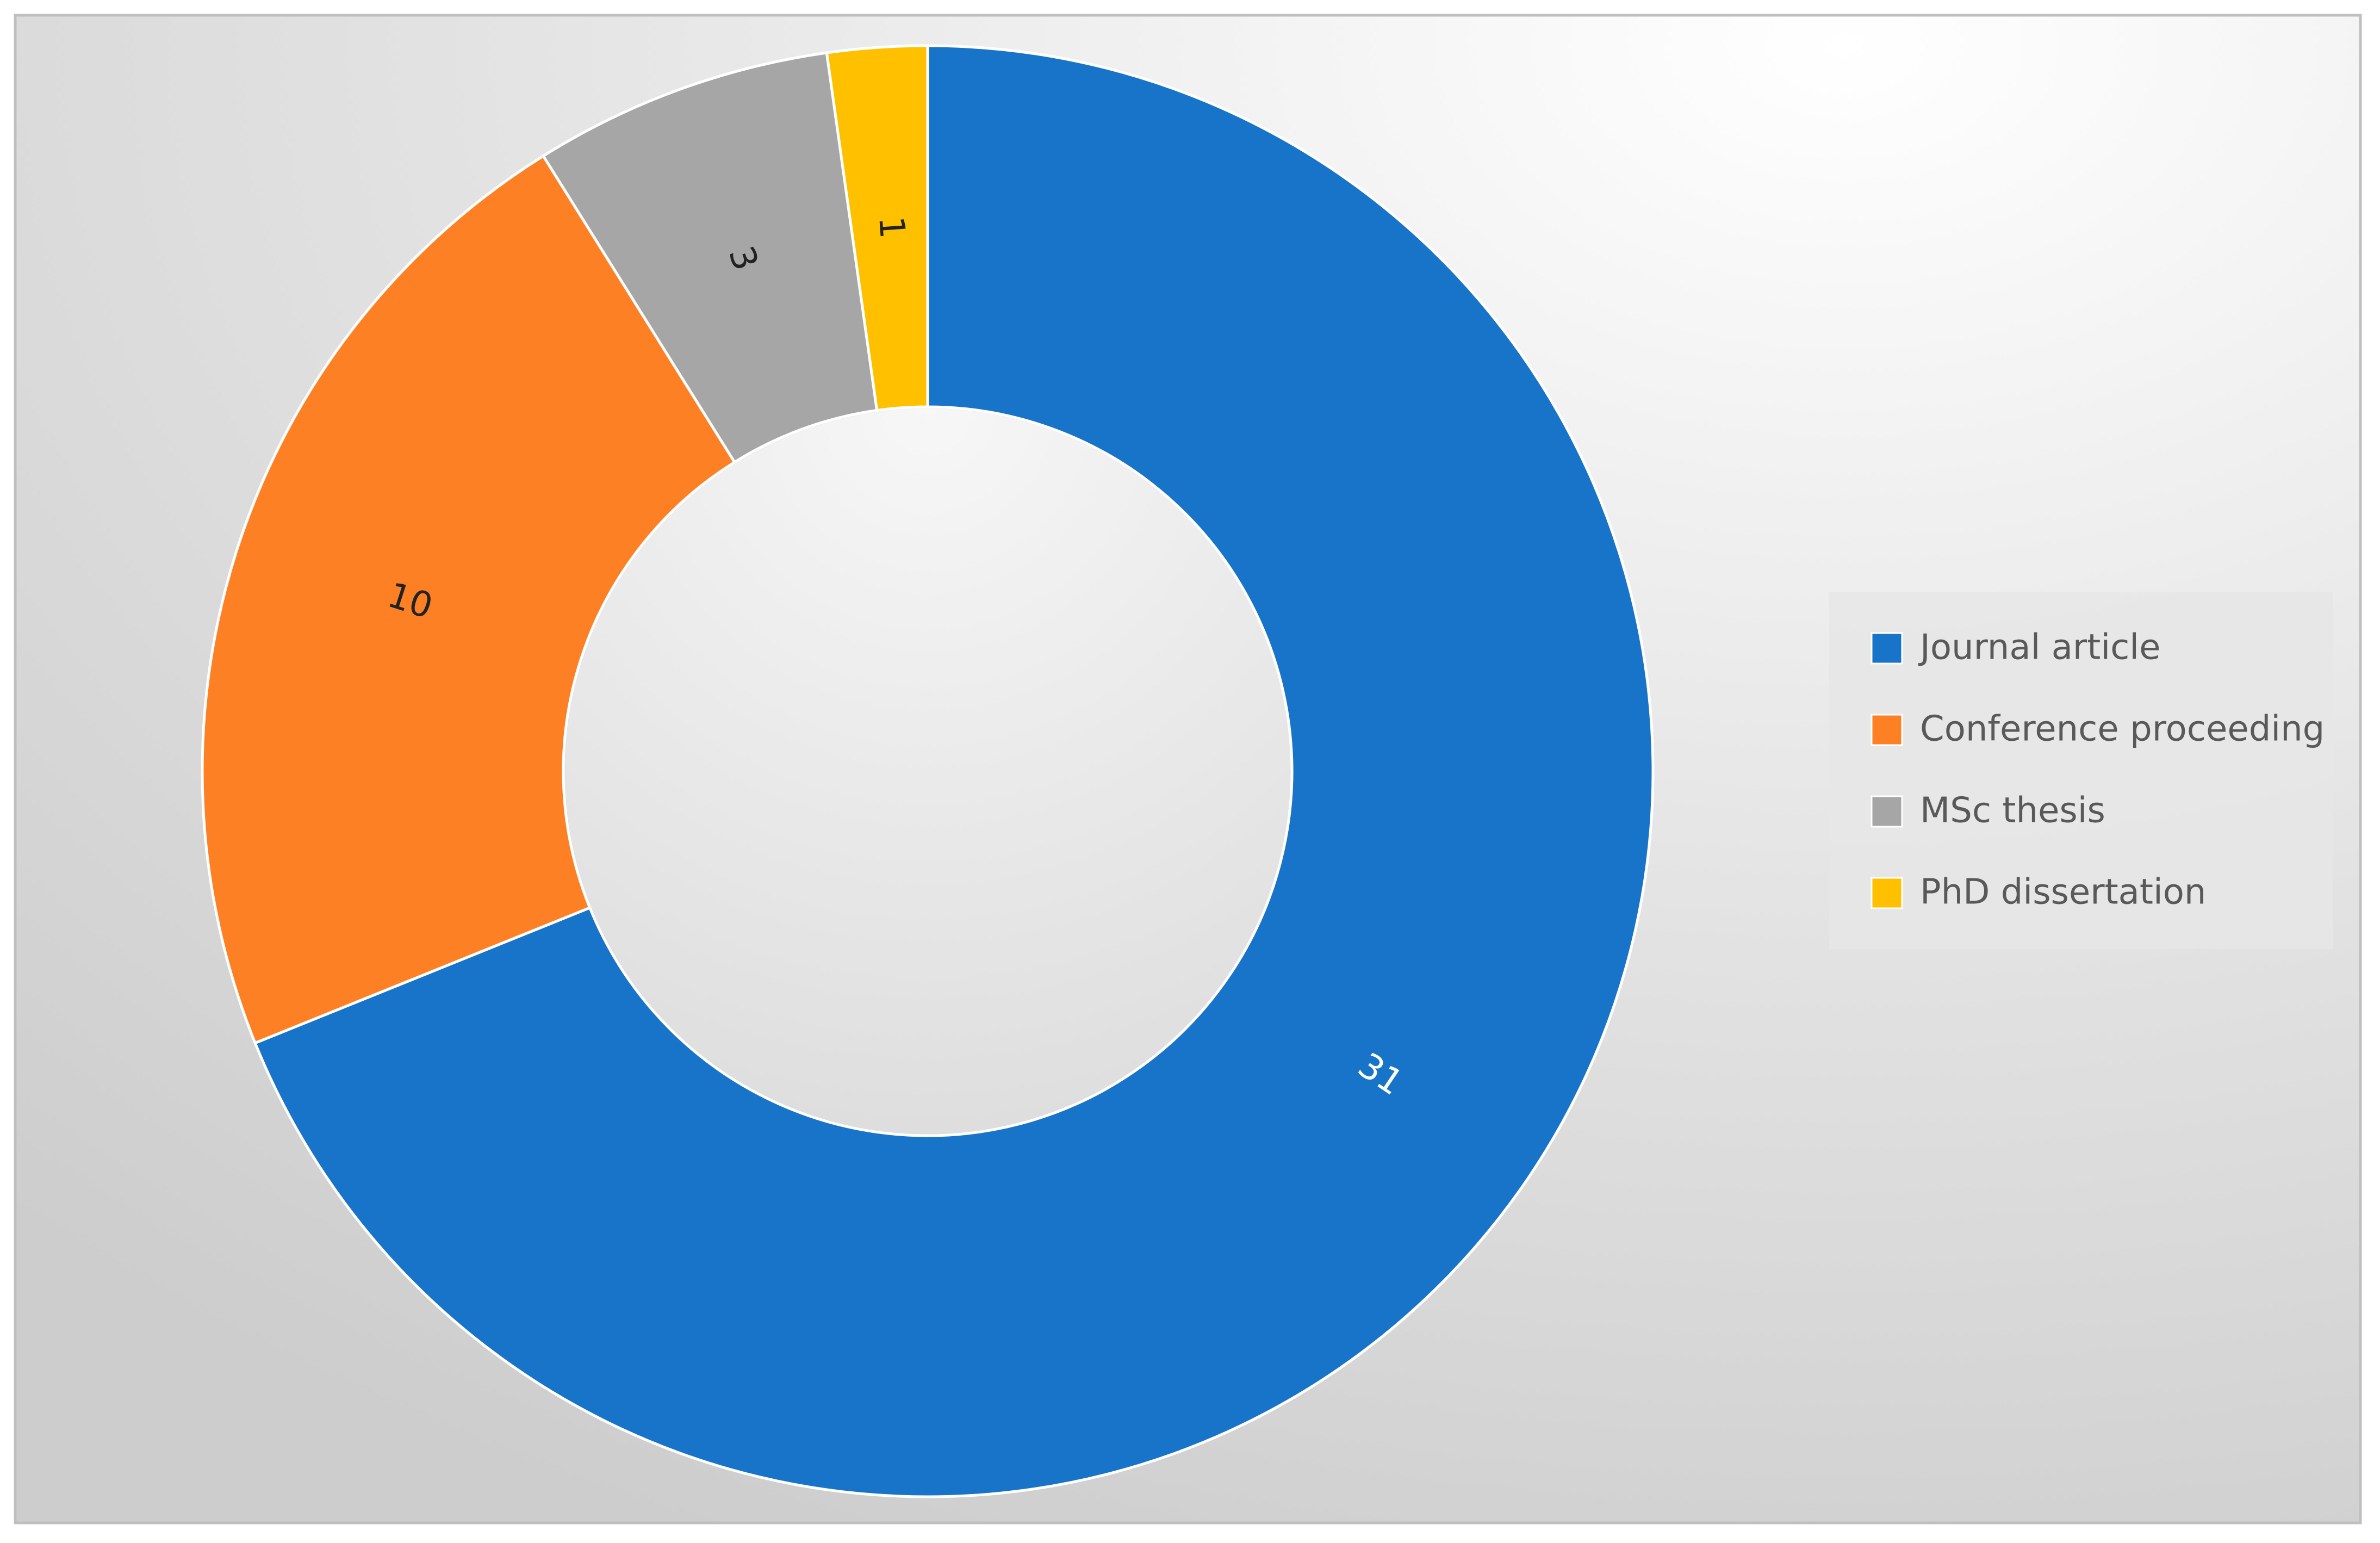  What do you see at coordinates (891, 227) in the screenshot?
I see `data-label: 1` at bounding box center [891, 227].